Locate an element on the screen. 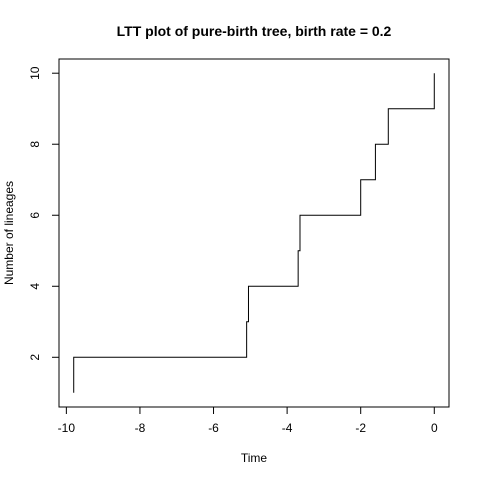 The image size is (480, 480). x-tick-label: -2 is located at coordinates (360, 428).